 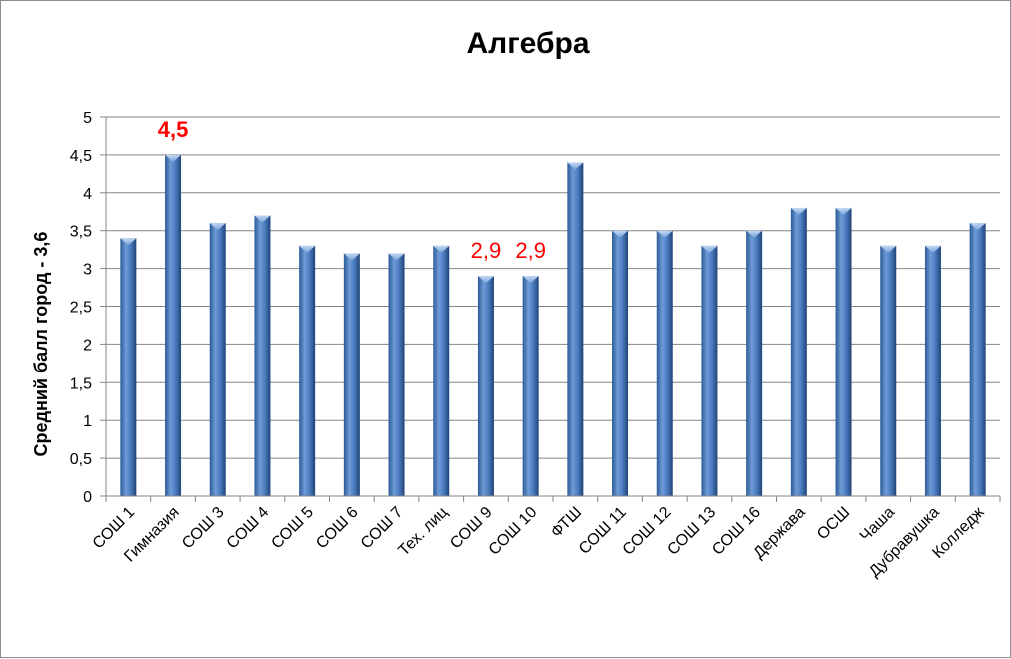 What do you see at coordinates (87, 270) in the screenshot?
I see `y-tick-label: 3` at bounding box center [87, 270].